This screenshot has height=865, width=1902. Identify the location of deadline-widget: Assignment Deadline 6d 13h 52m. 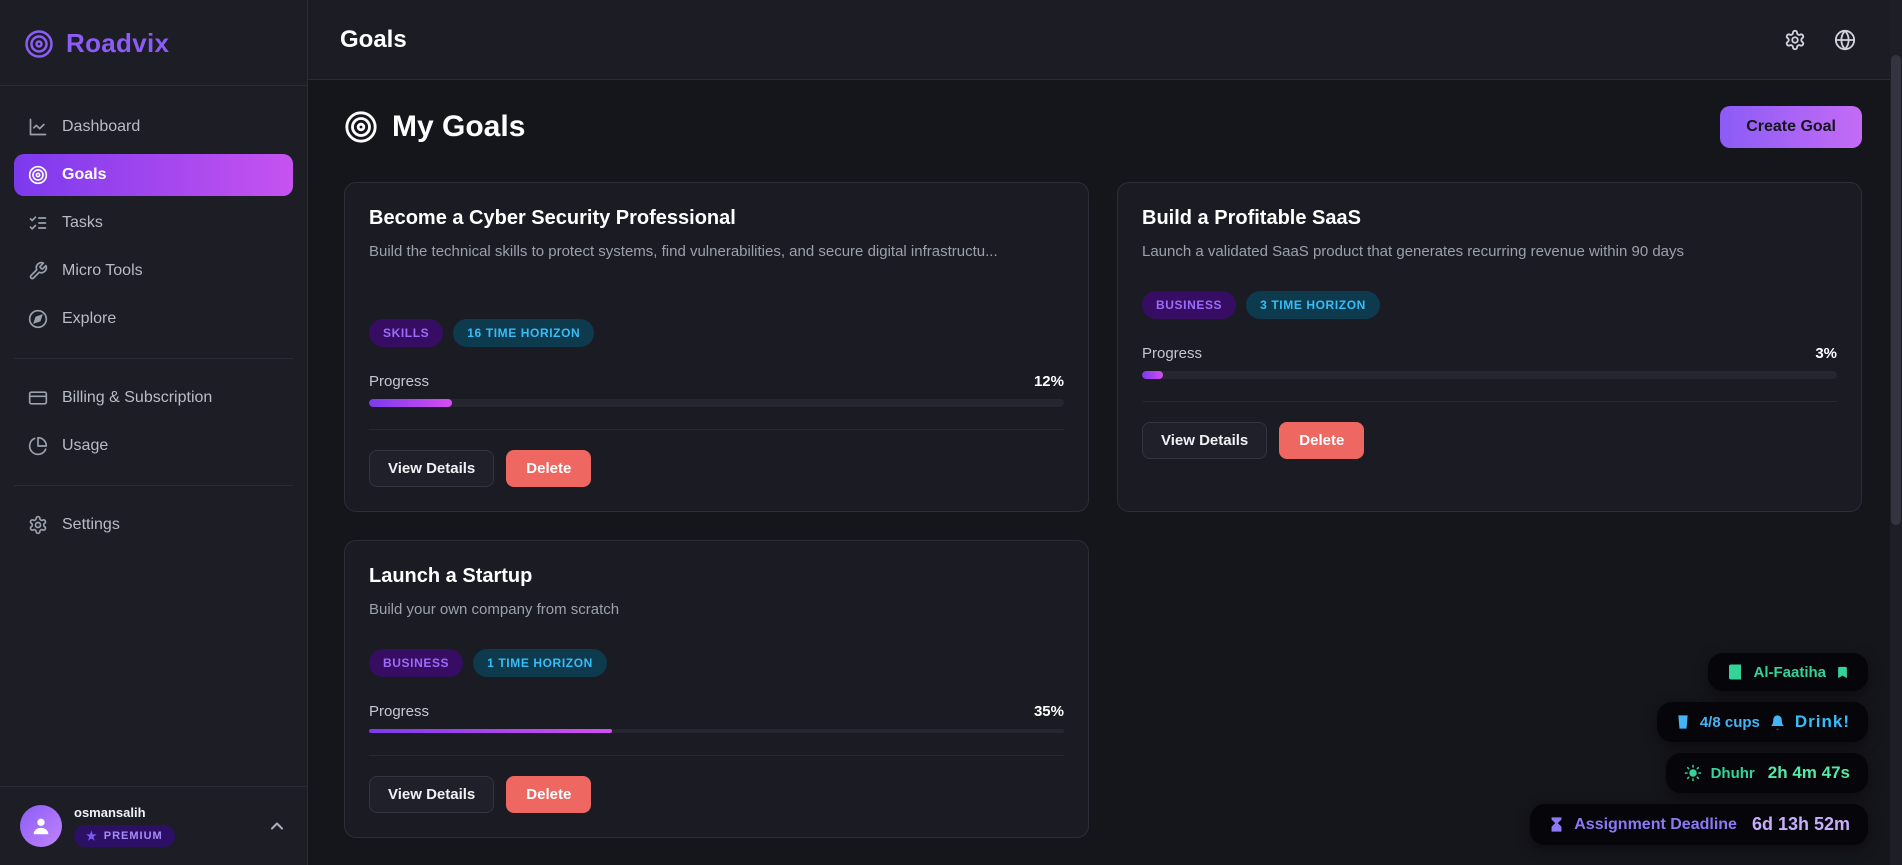
(1699, 824).